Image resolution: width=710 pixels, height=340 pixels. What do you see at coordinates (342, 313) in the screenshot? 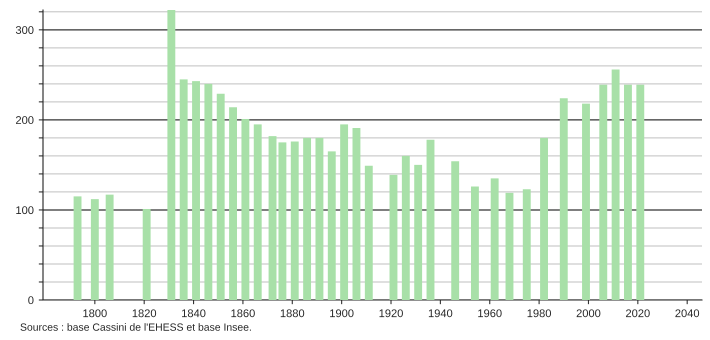
I see `x-tick-label: 1900` at bounding box center [342, 313].